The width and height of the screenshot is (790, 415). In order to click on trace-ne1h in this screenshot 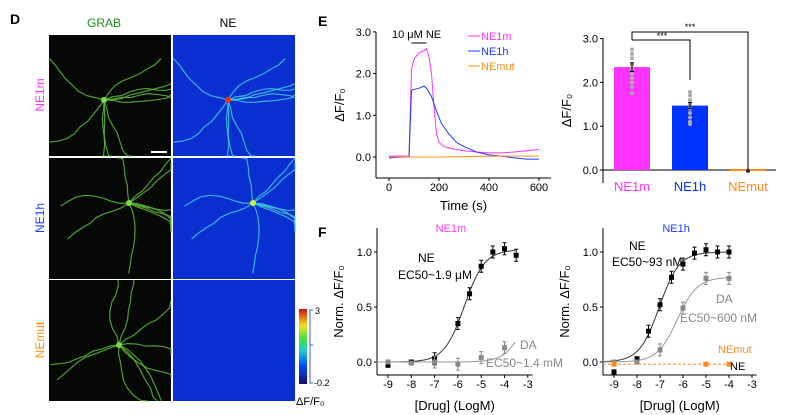, I will do `click(463, 122)`.